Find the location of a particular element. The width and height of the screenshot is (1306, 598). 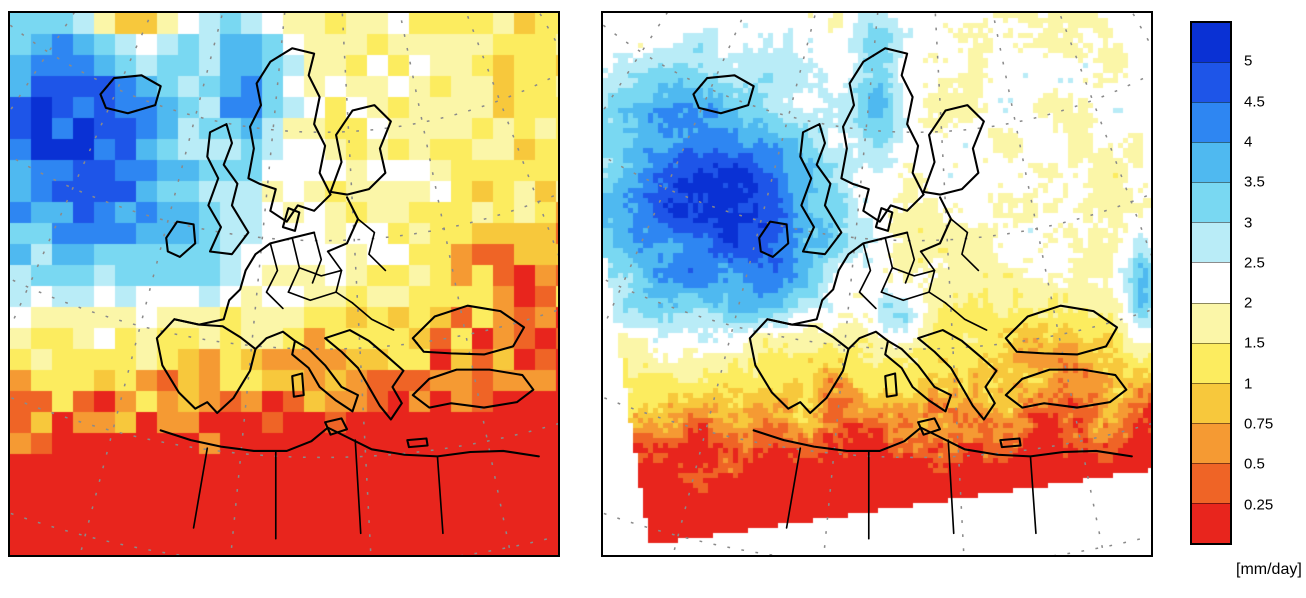

colorbar-tick-label: 1 is located at coordinates (1248, 384).